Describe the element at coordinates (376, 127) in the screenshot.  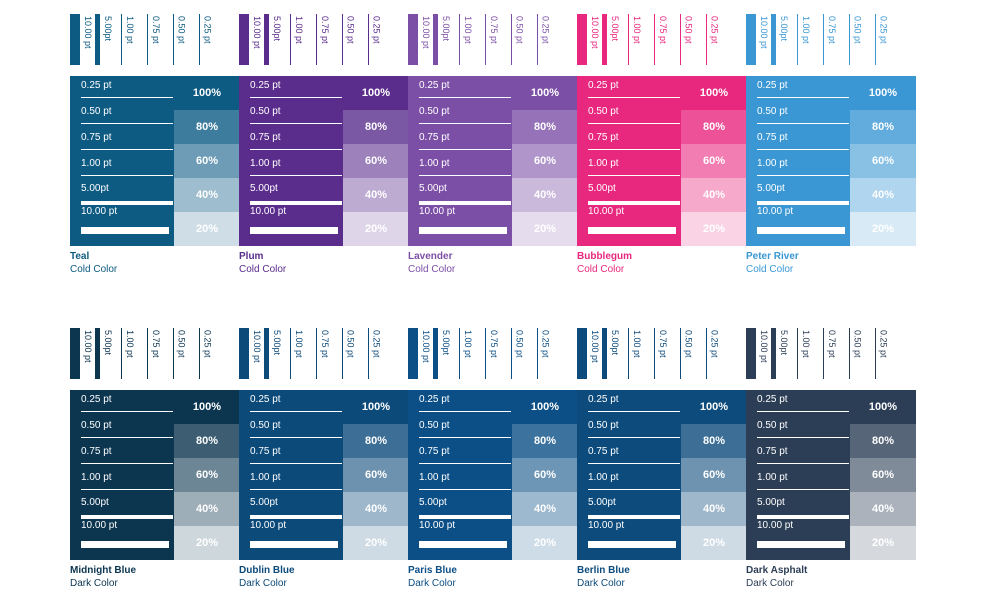
I see `tint-percent-label: 80%` at that location.